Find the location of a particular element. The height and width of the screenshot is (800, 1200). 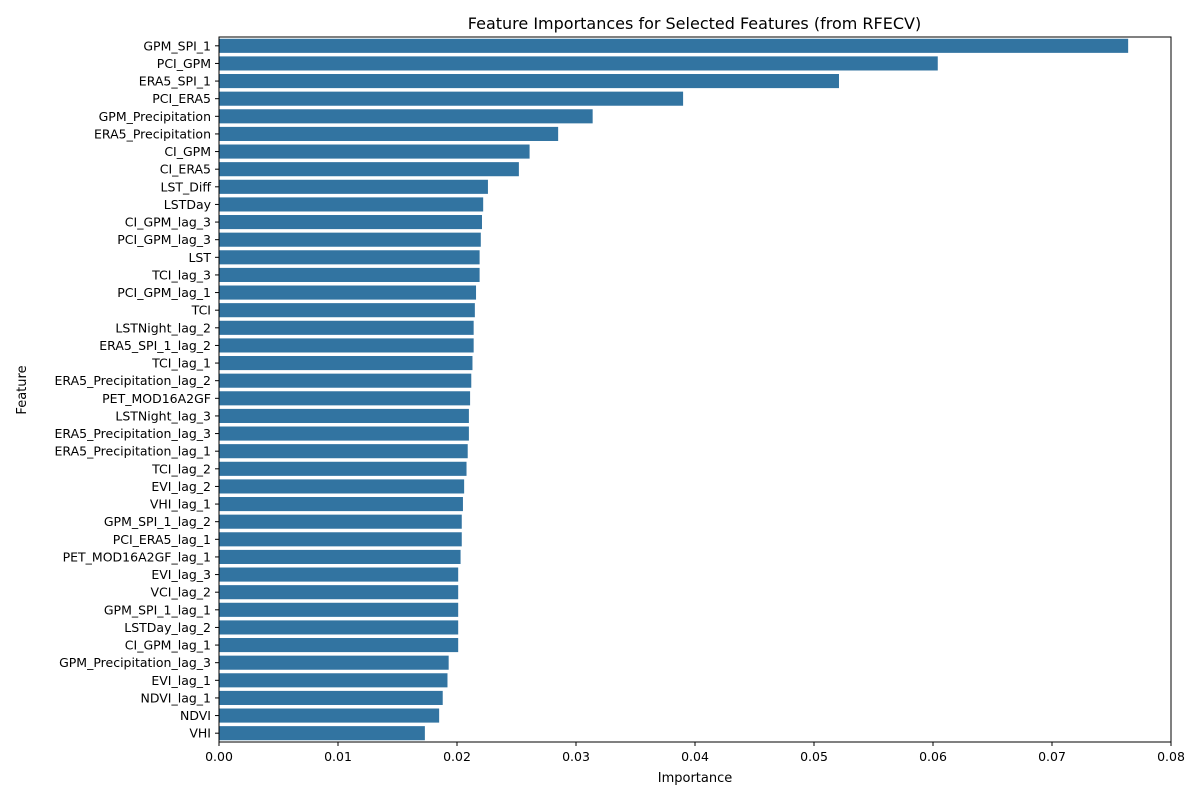

y-tick-label: TCI_lag_1 is located at coordinates (181, 363).